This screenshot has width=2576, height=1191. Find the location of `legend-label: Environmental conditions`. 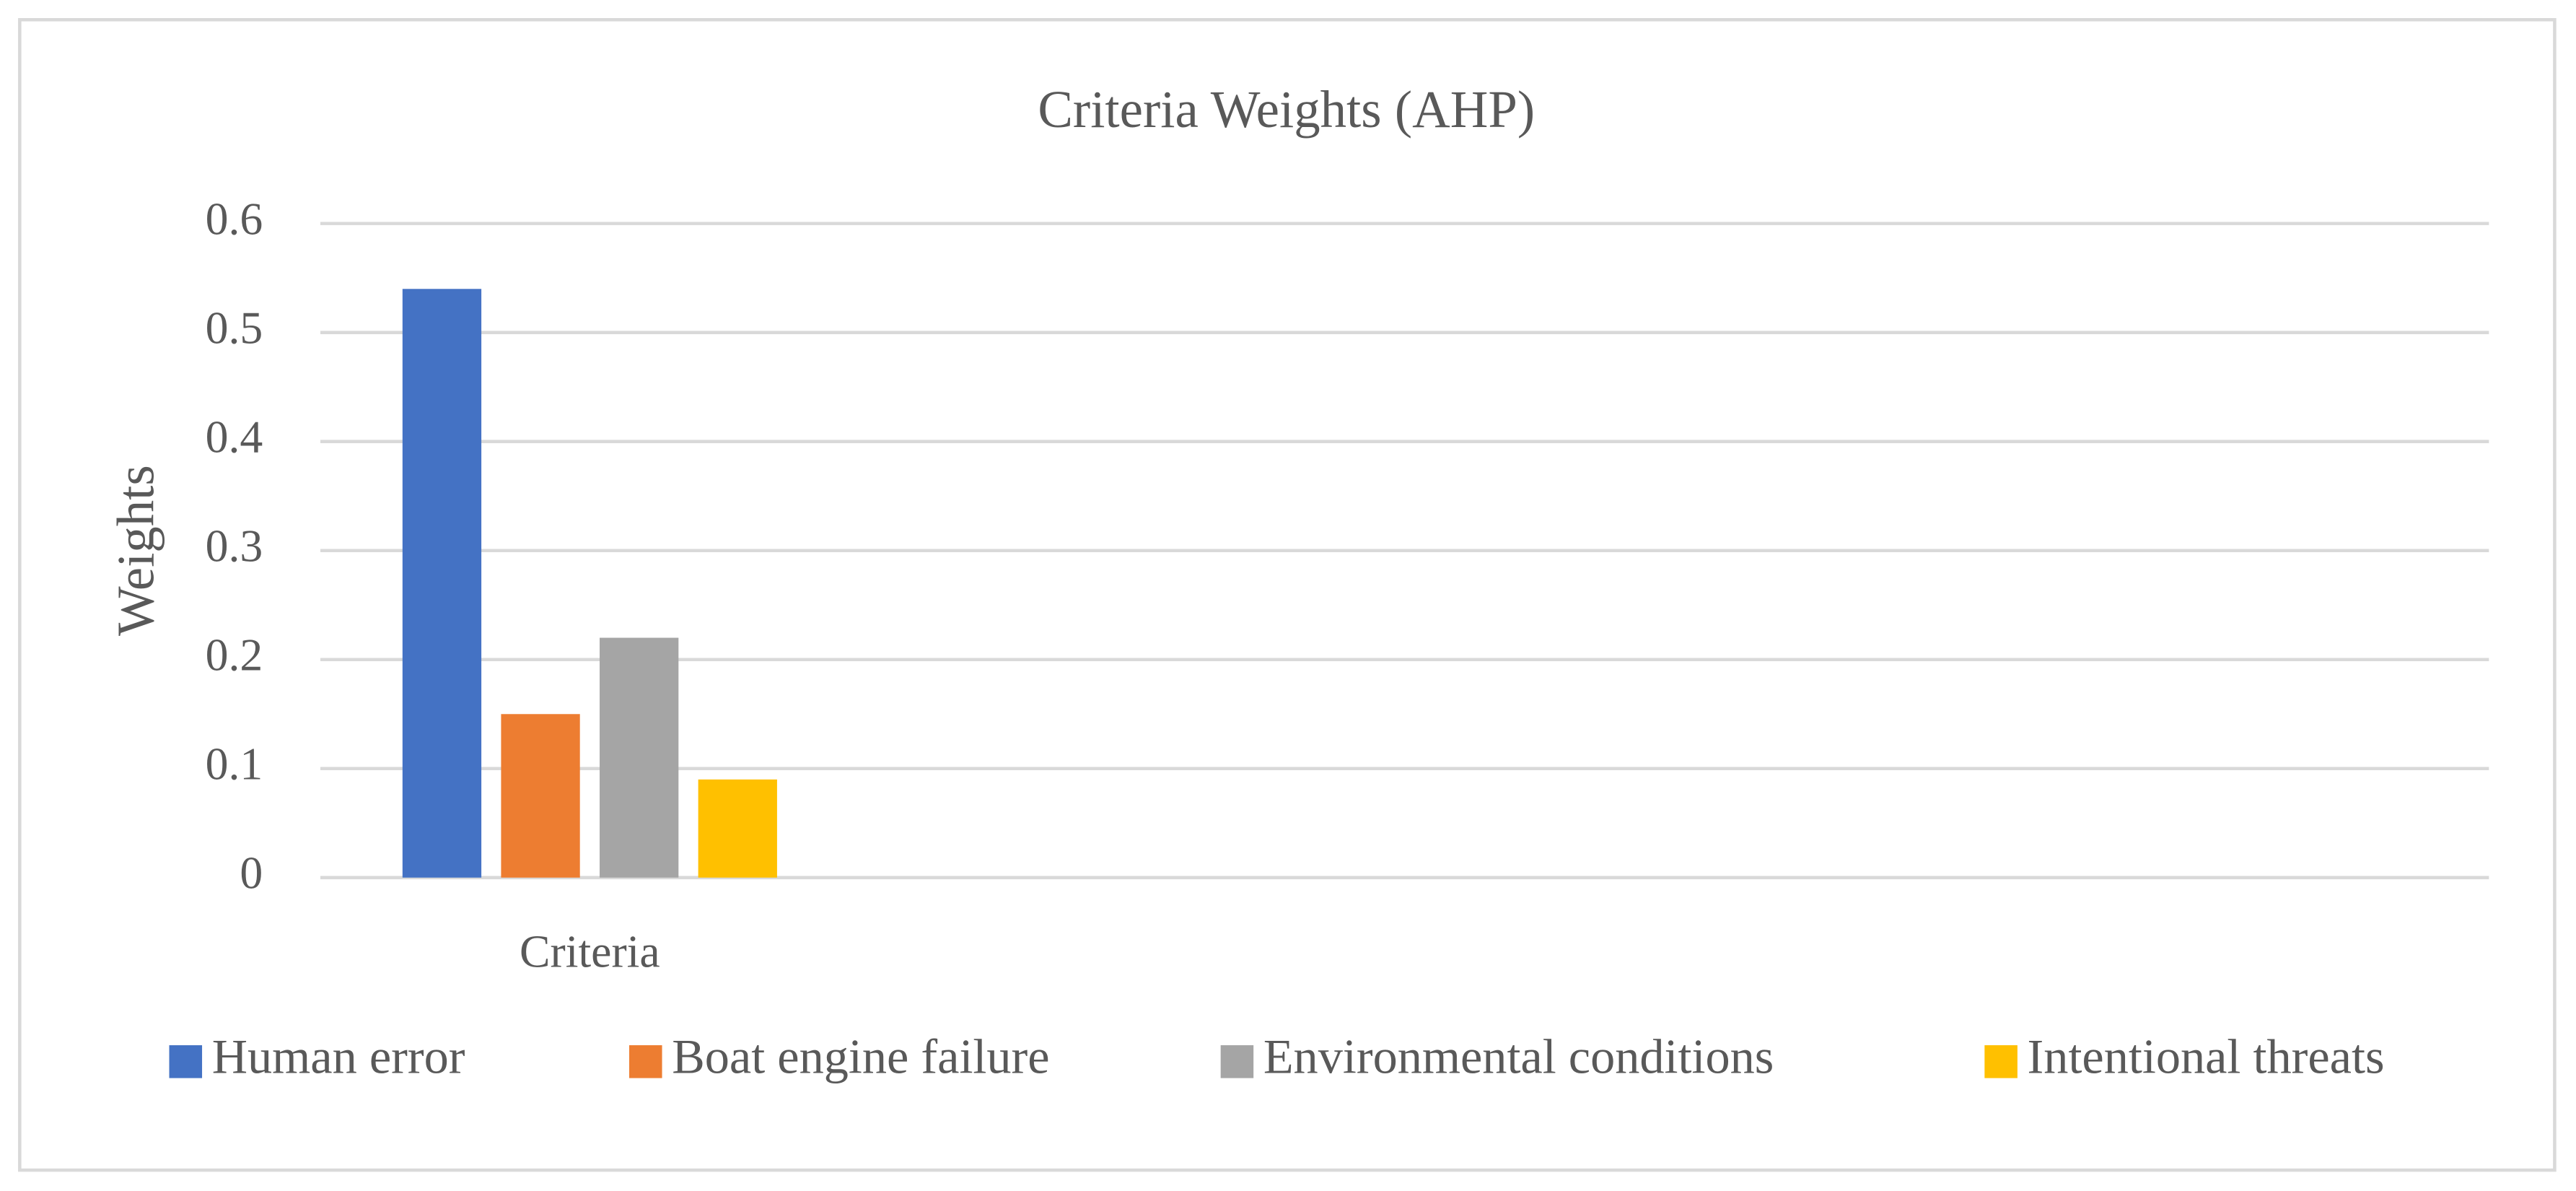

legend-label: Environmental conditions is located at coordinates (1519, 1056).